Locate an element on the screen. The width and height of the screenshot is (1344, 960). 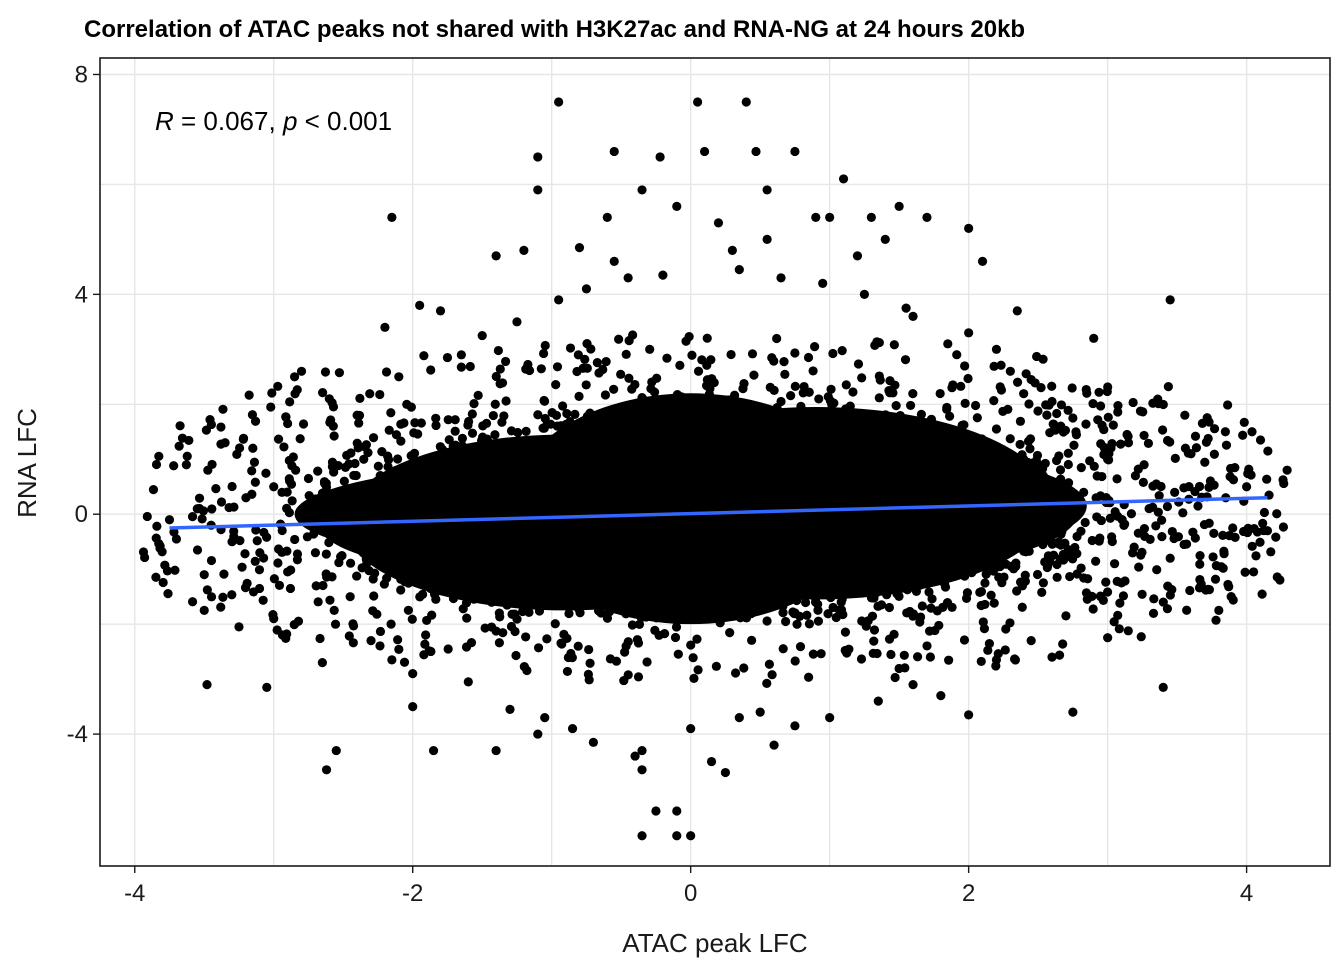
y-tick-label: 4 is located at coordinates (81, 294).